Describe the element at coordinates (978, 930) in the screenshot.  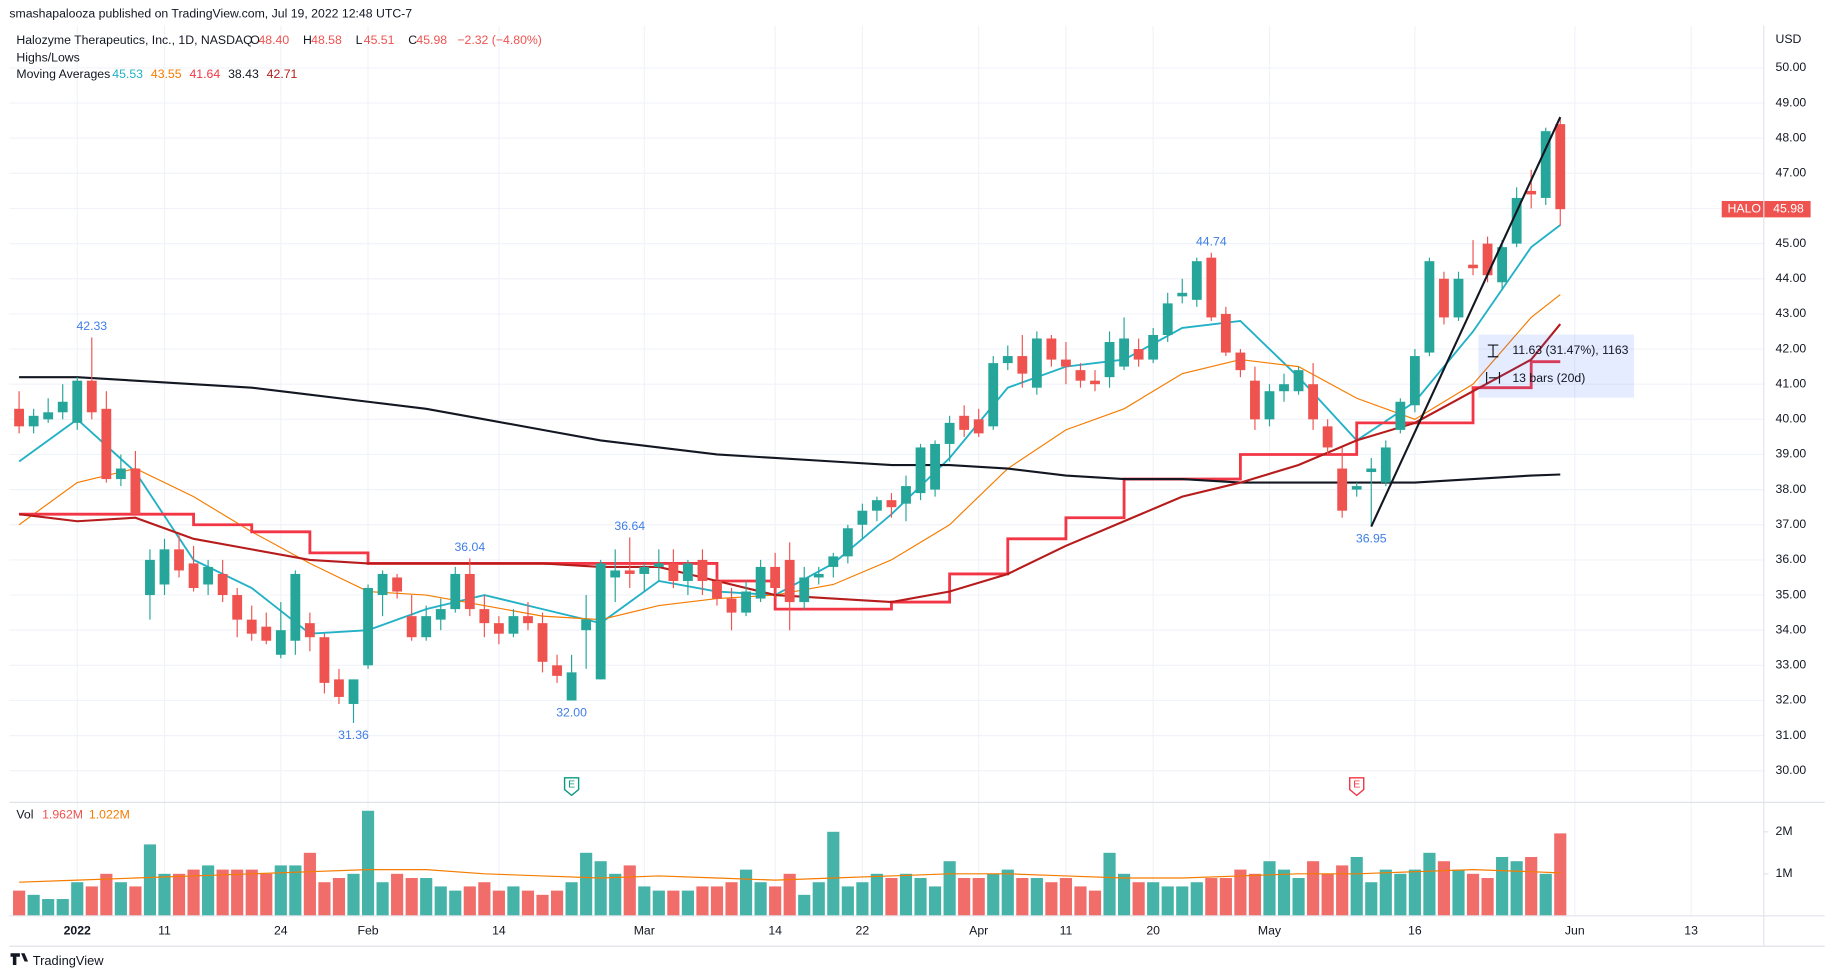
I see `x-tick-label: Apr` at that location.